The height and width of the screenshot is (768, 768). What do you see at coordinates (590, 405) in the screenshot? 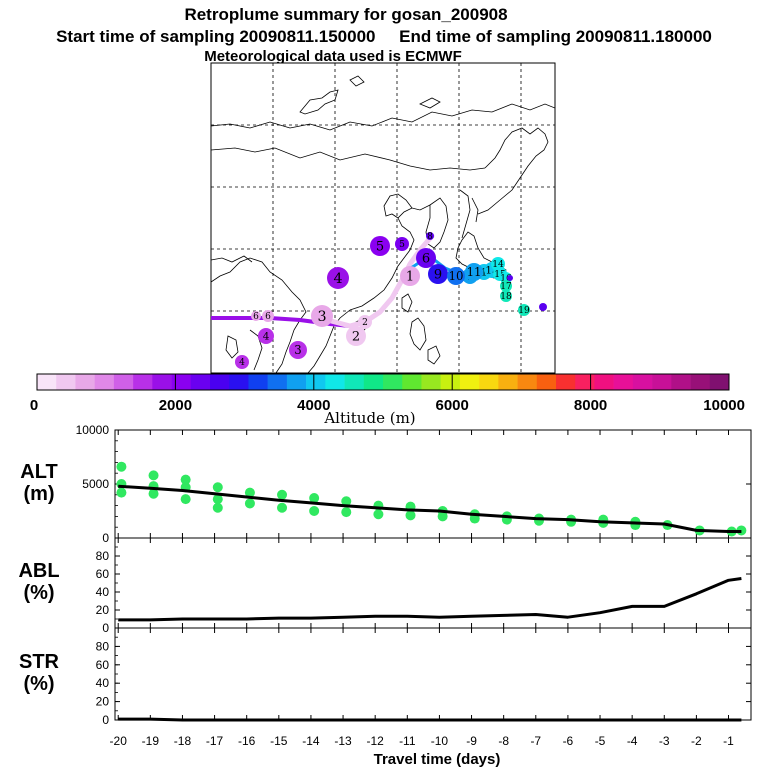
I see `colorbar-tick-label: 8000` at bounding box center [590, 405].